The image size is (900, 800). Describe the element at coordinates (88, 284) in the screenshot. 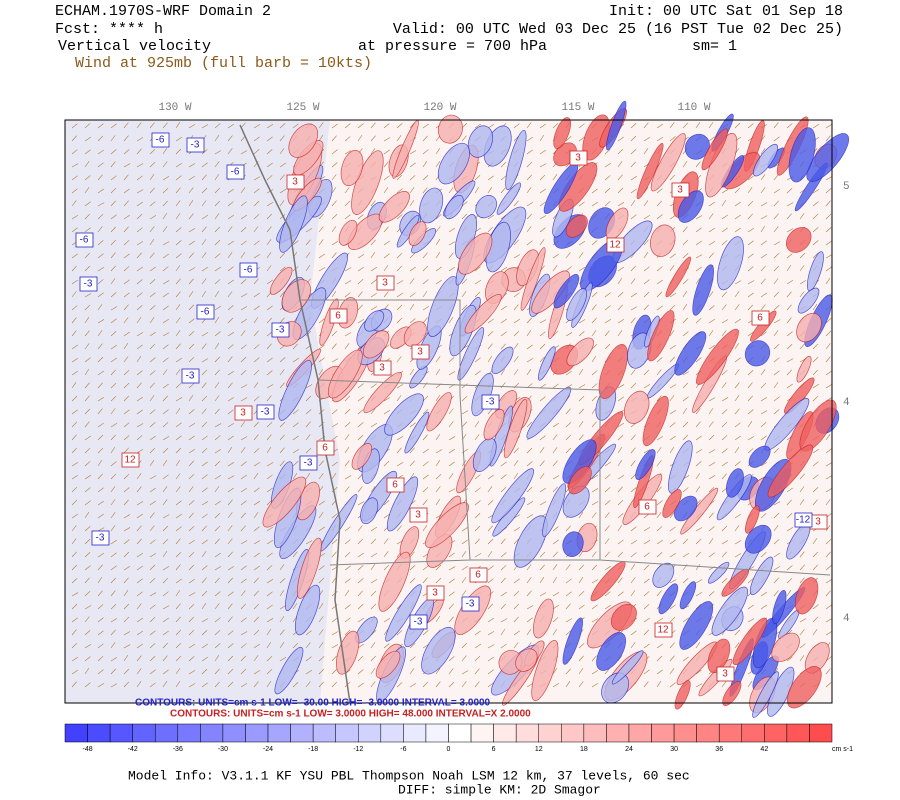

I see `contour-label: -3` at that location.